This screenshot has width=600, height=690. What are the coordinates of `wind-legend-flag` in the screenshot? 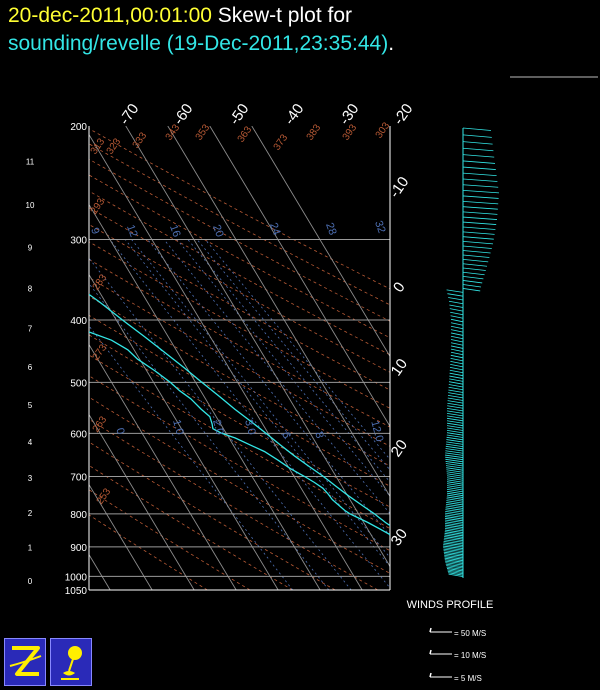 It's located at (430, 652).